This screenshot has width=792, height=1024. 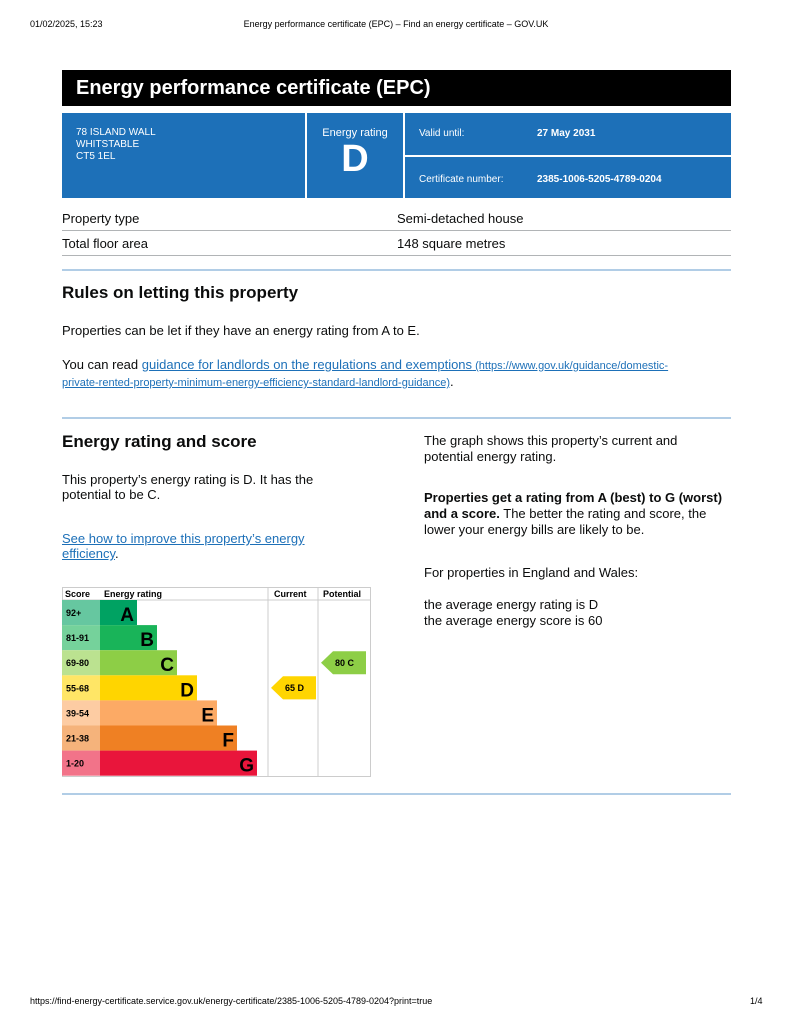 What do you see at coordinates (105, 243) in the screenshot?
I see `floor-area-label: Total floor area` at bounding box center [105, 243].